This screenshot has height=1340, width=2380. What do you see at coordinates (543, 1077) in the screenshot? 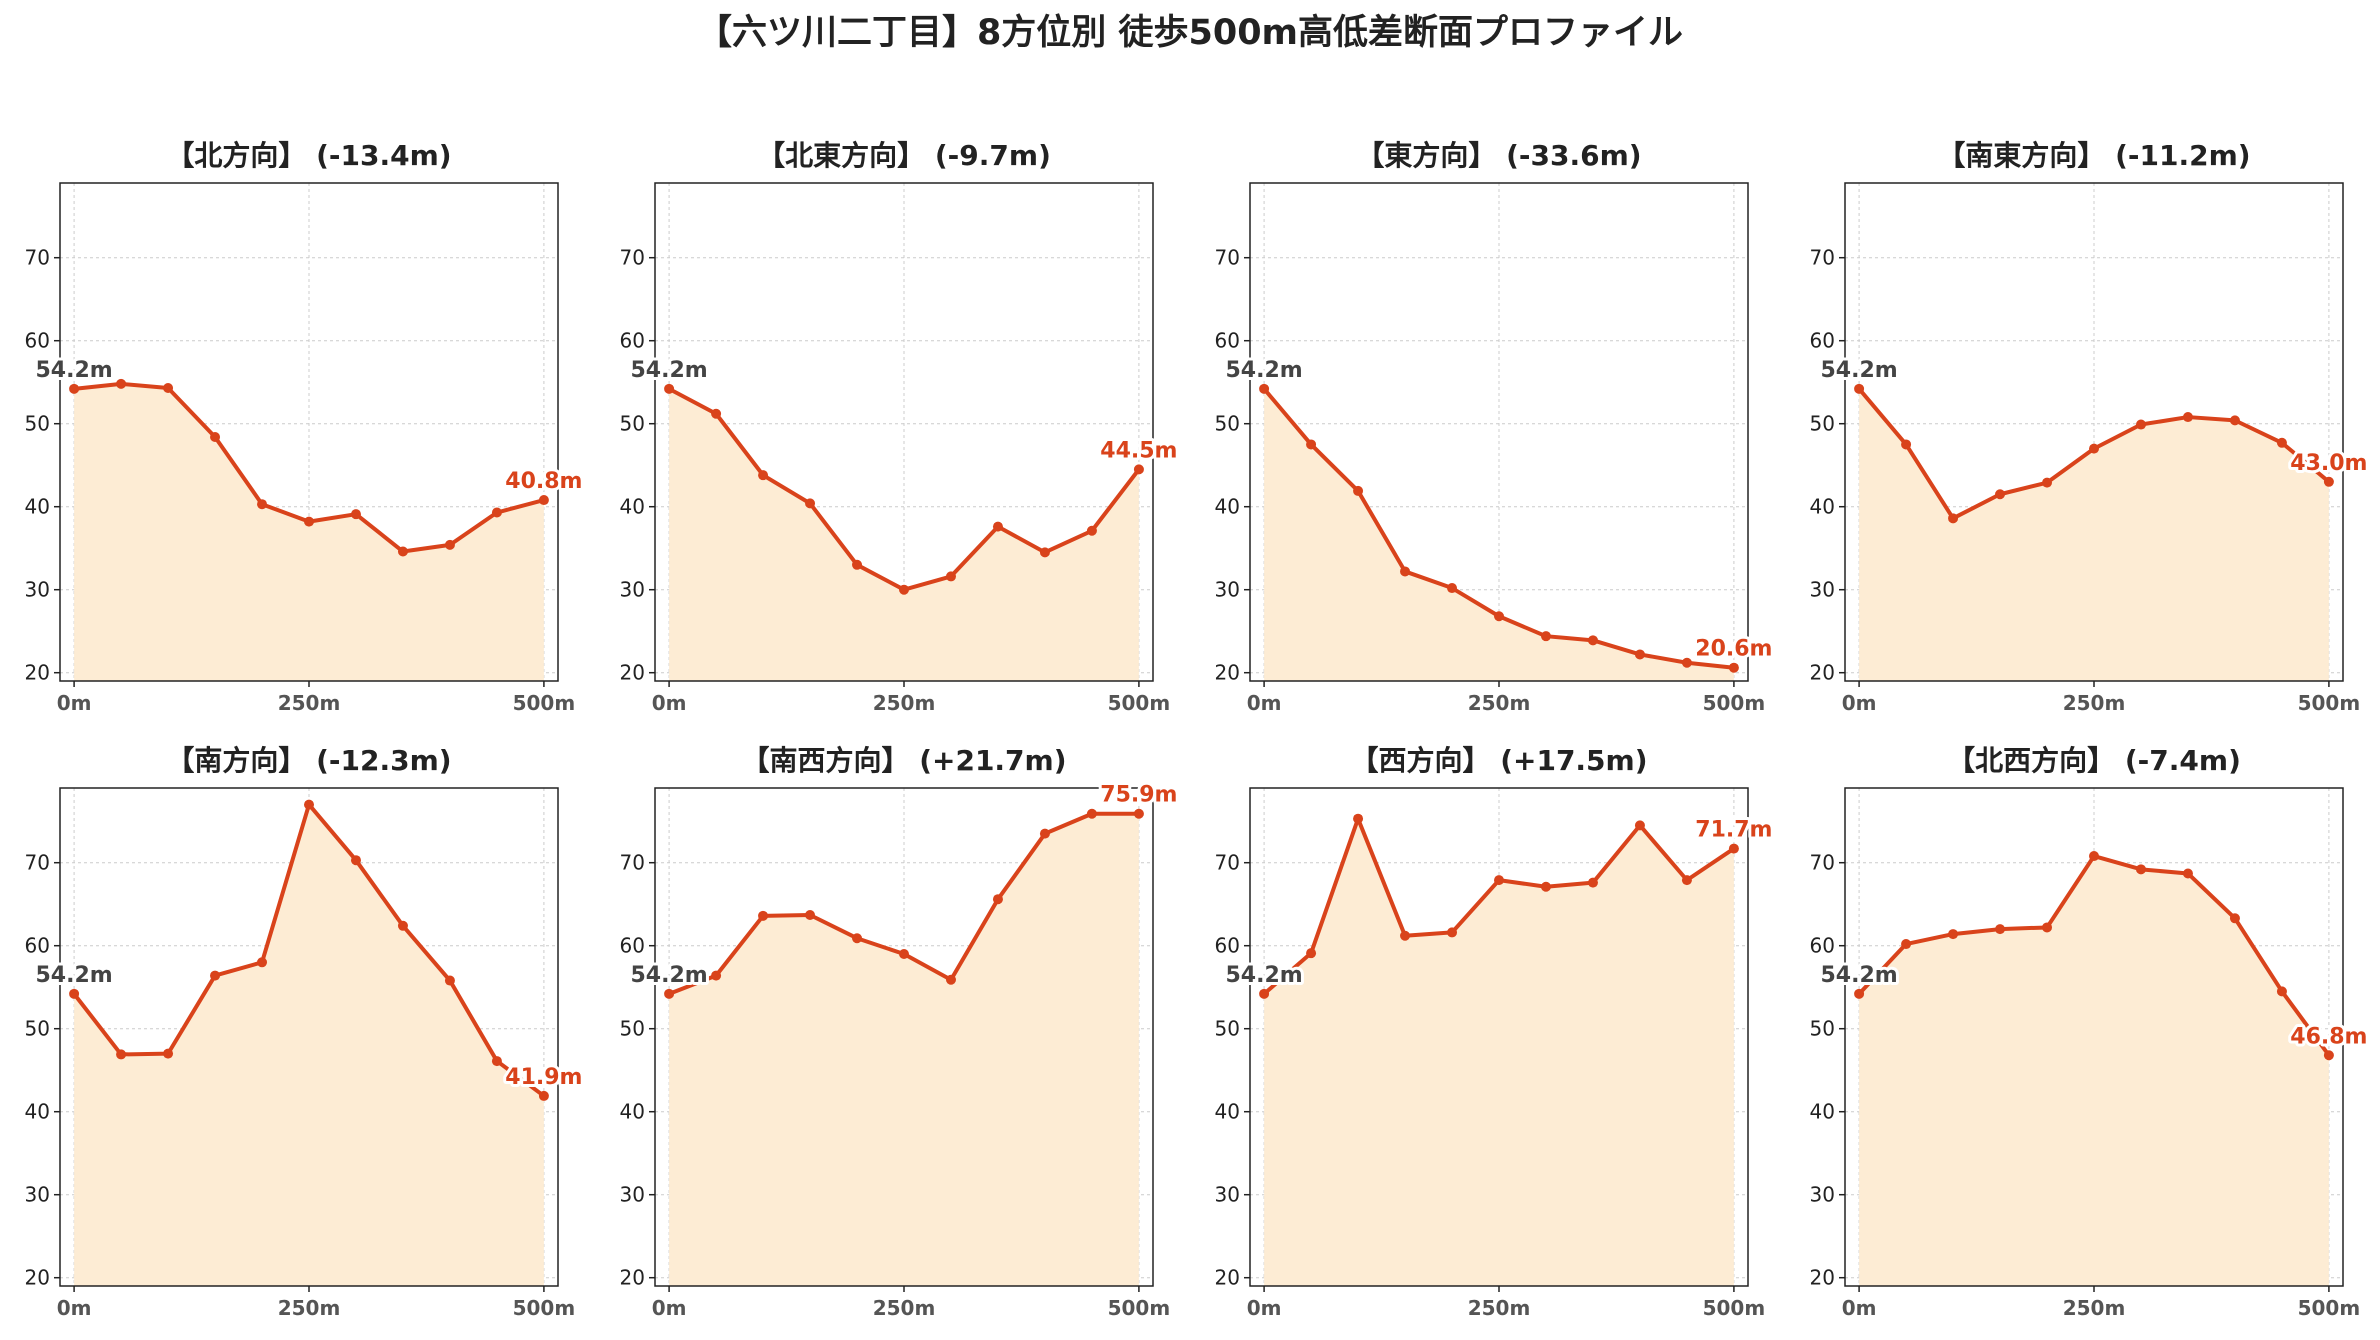
I see `end-elevation-label: 41.9m` at bounding box center [543, 1077].